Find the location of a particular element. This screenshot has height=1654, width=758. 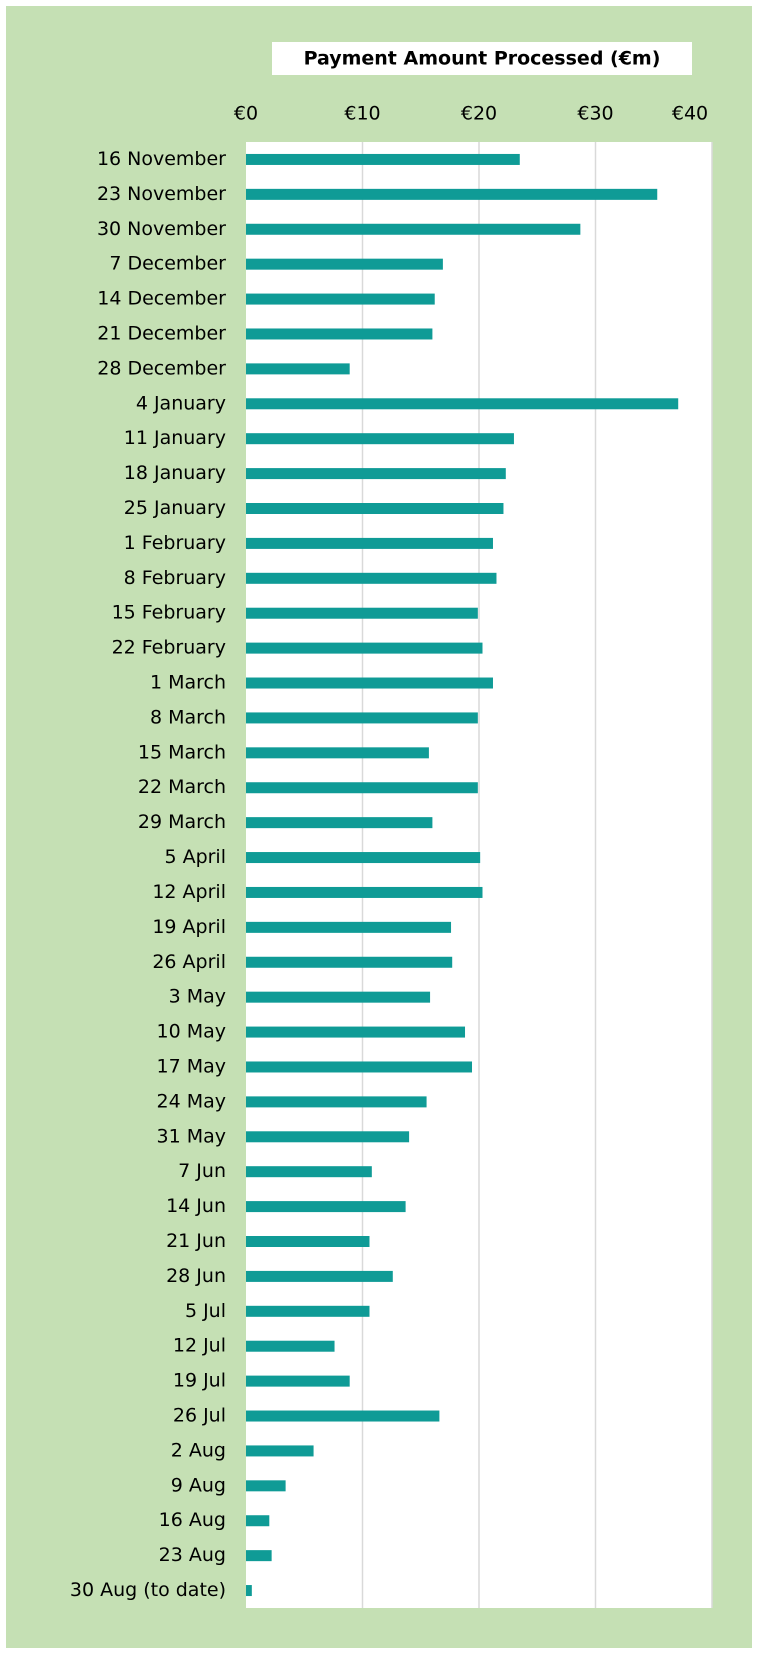

y-tick-label: 10 May is located at coordinates (192, 1032).